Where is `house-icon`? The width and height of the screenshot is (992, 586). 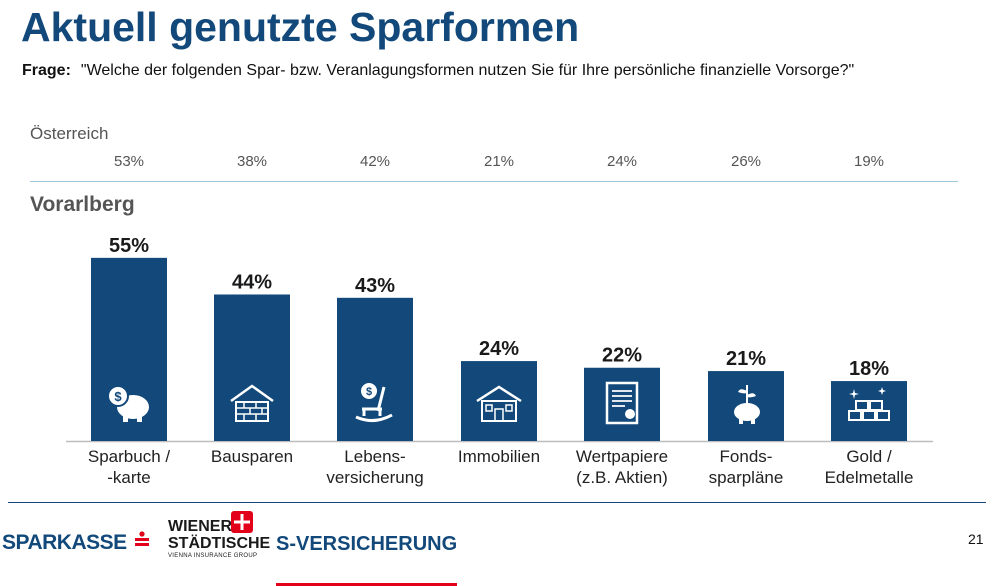
house-icon is located at coordinates (499, 403).